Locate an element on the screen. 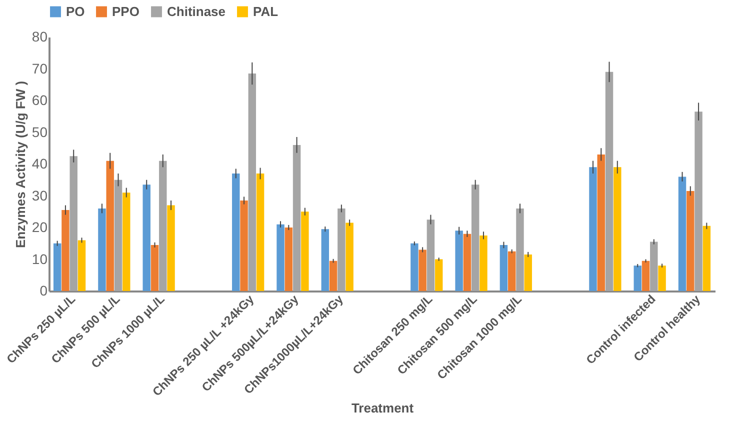 The height and width of the screenshot is (429, 749). y-tick-label: 20 is located at coordinates (40, 227).